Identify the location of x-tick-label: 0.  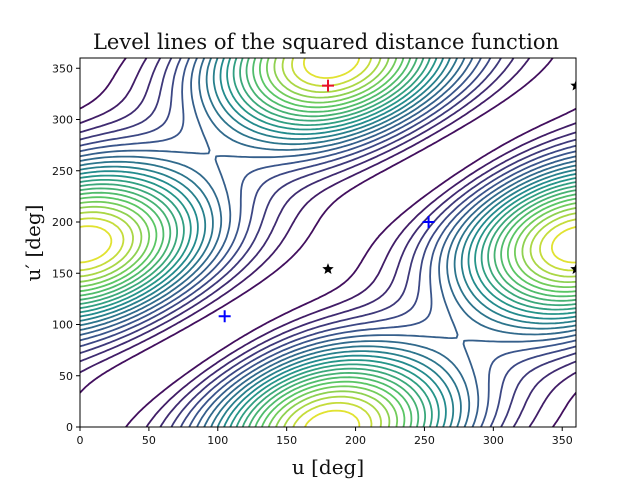
(80, 440).